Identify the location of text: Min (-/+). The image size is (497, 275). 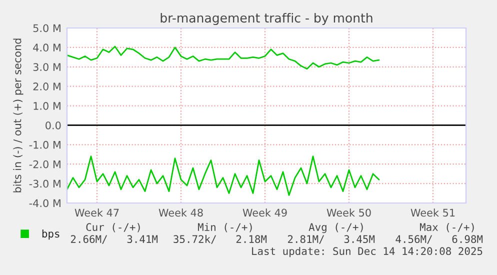
(225, 227).